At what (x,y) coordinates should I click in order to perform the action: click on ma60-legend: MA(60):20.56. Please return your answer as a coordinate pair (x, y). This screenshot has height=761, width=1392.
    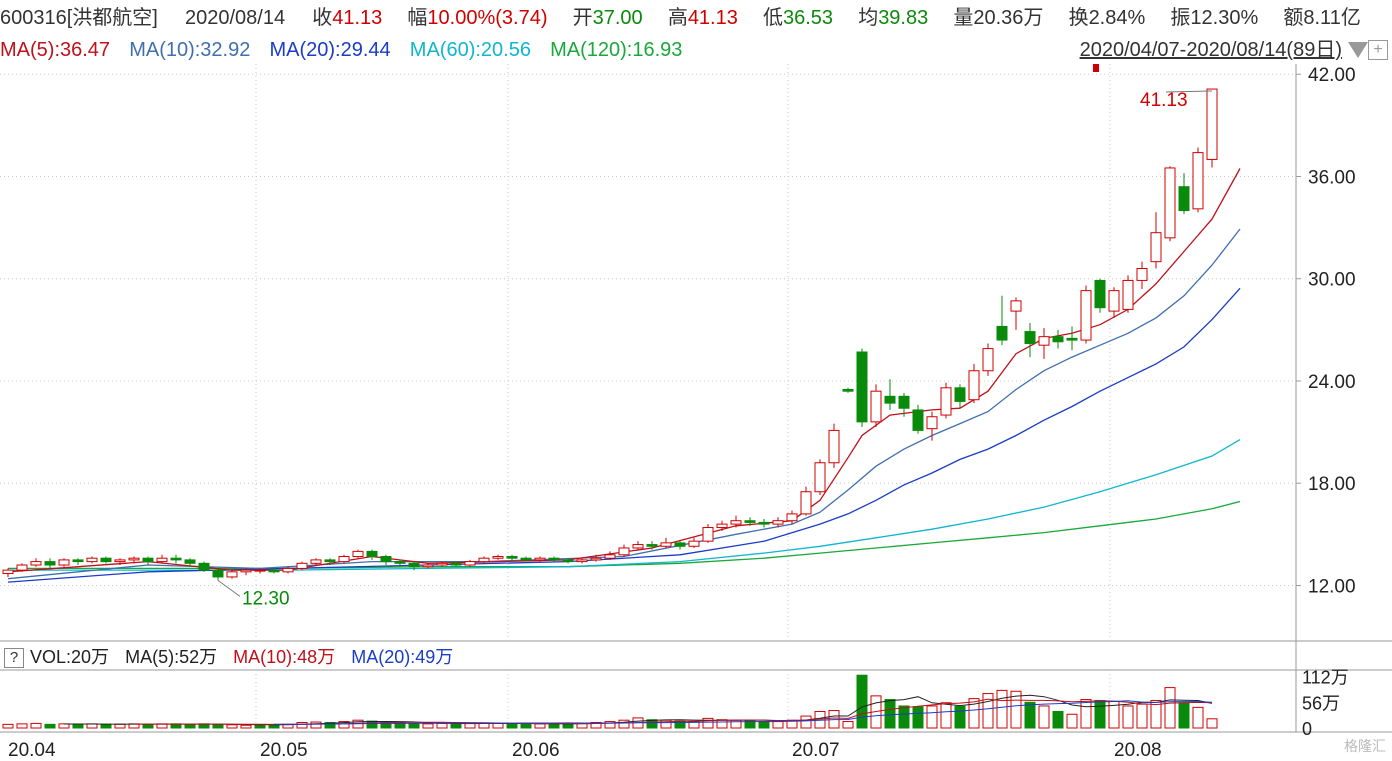
    Looking at the image, I should click on (470, 50).